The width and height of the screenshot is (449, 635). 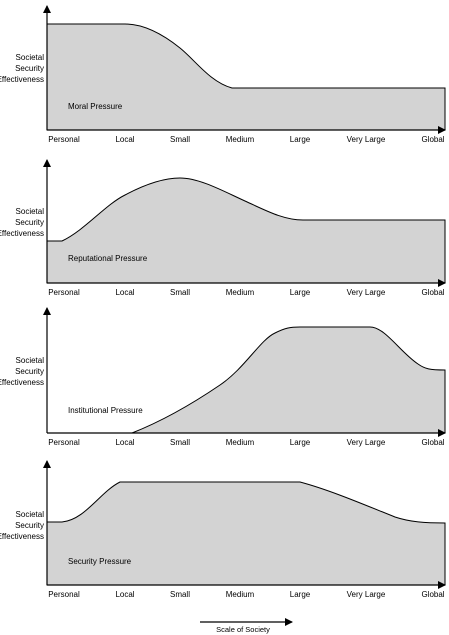 What do you see at coordinates (105, 410) in the screenshot?
I see `pressure-label: Institutional Pressure` at bounding box center [105, 410].